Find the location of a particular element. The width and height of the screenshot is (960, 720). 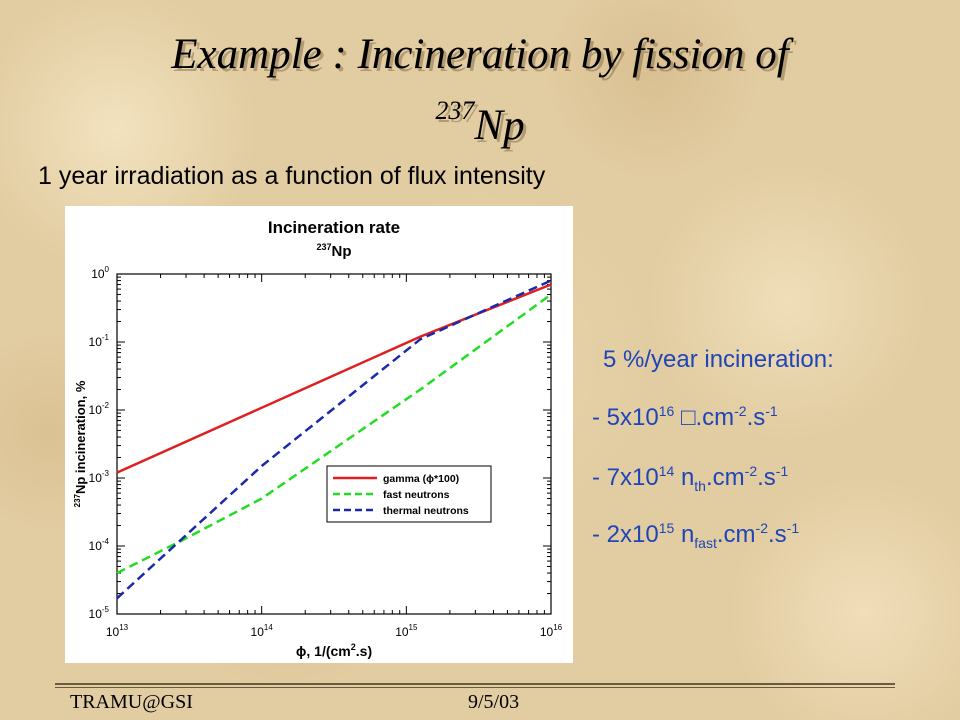

y-tick-label: 10⁰ is located at coordinates (100, 273).